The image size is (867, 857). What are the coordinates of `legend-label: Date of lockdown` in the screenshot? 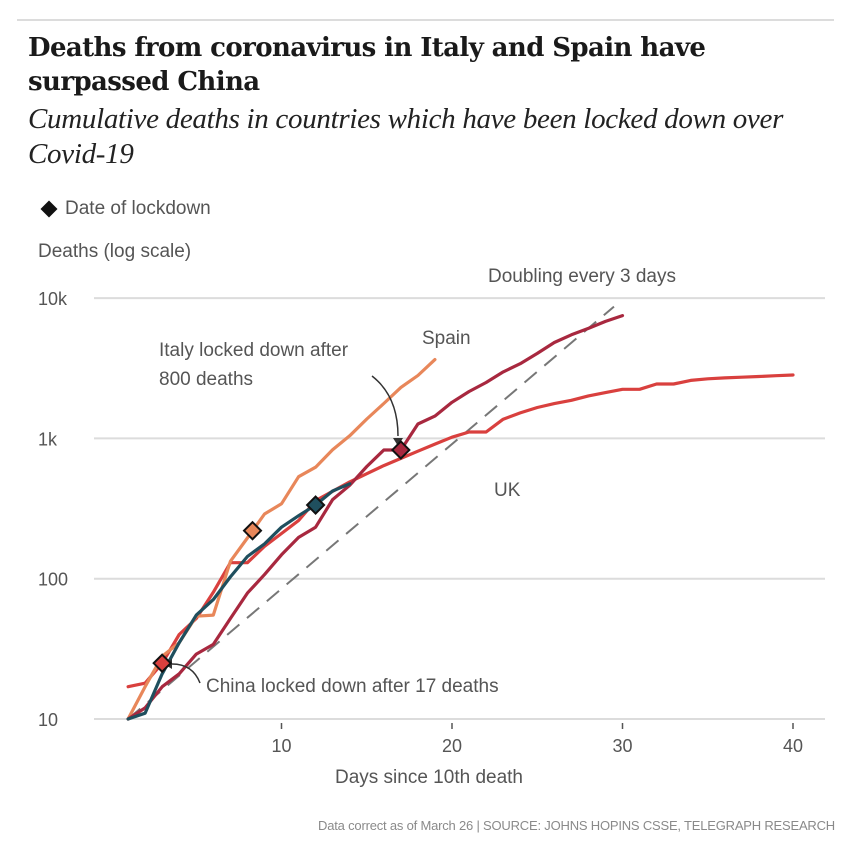 It's located at (138, 208).